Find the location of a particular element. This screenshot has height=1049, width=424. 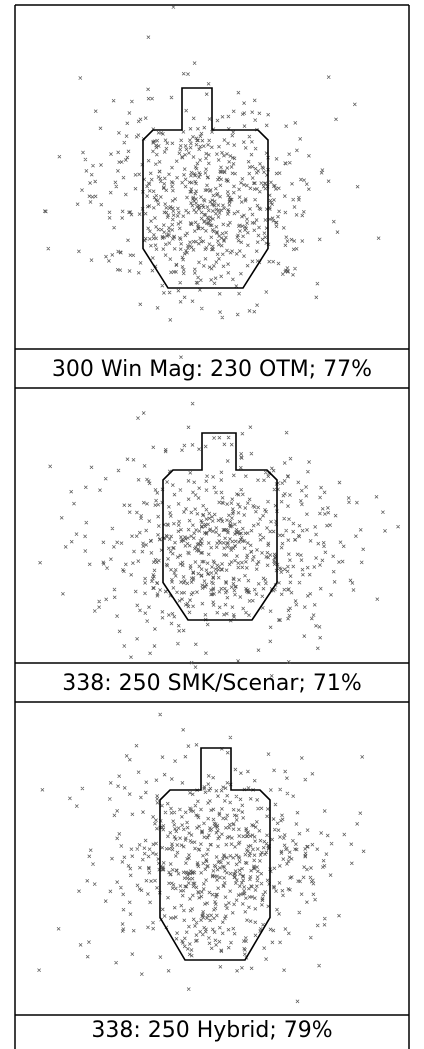

caption: 338: 250 SMK/Scenar; 71% is located at coordinates (212, 683).